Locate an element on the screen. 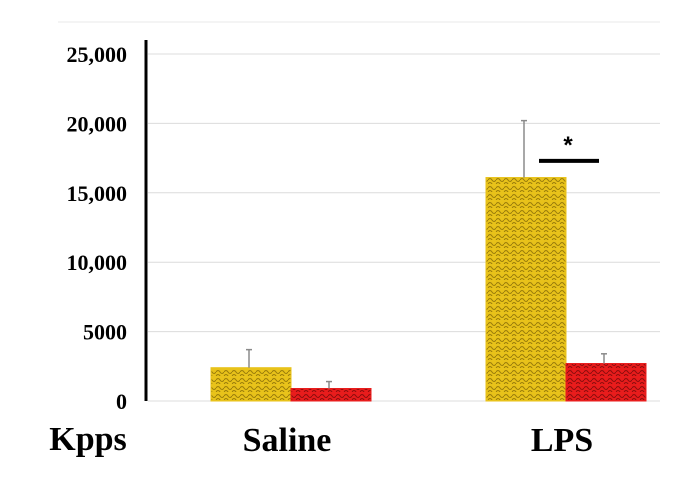 The image size is (688, 477). y-tick-label: 0 is located at coordinates (121, 401).